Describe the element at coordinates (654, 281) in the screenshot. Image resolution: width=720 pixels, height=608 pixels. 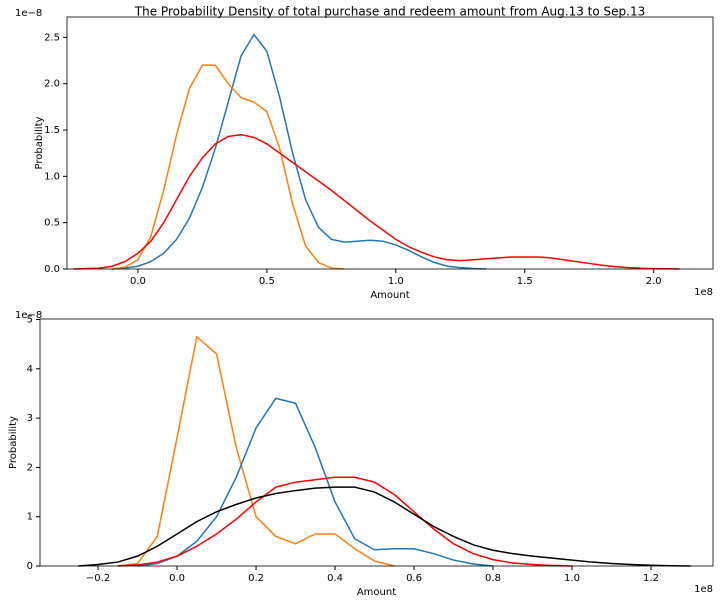
I see `x-tick-label: 2.0` at that location.